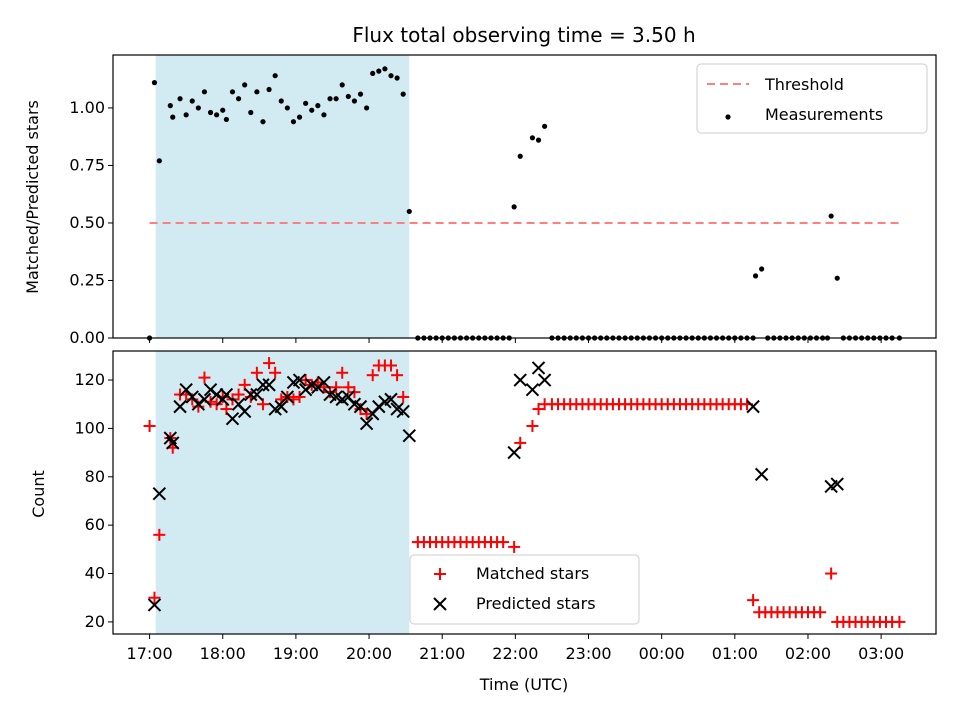  I want to click on legend-measurements-marker, so click(728, 117).